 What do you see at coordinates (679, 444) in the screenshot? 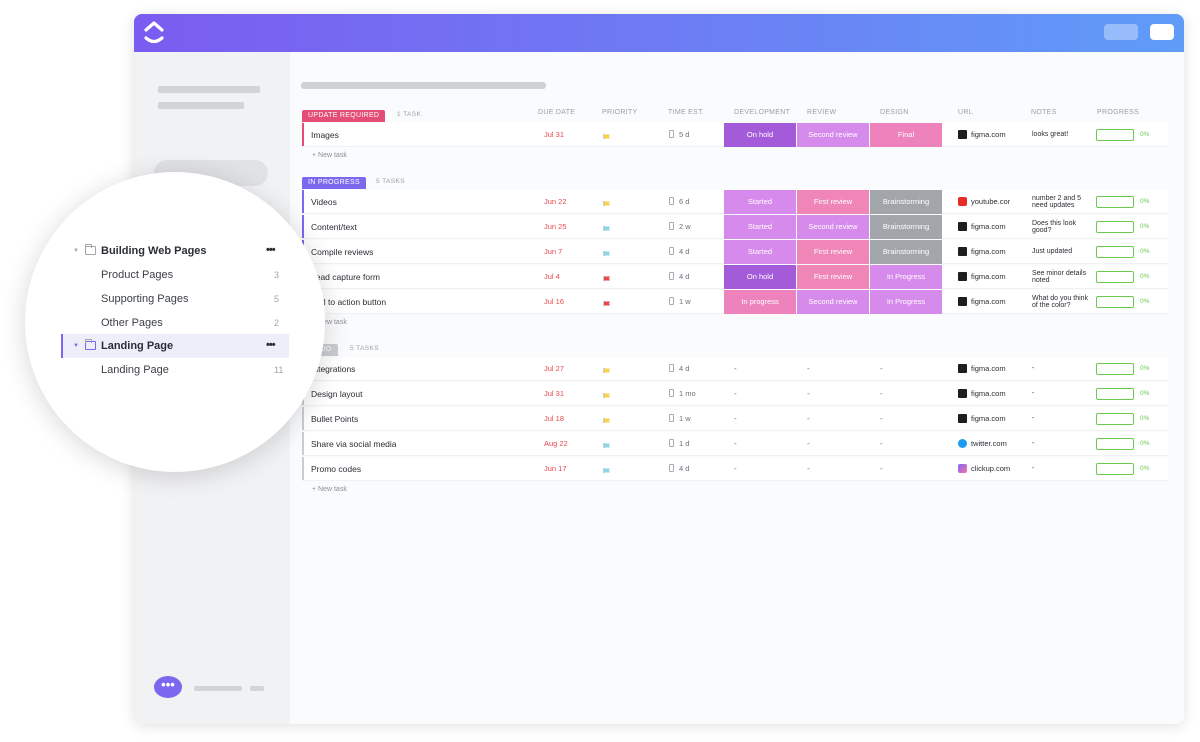
I see `time-estimate: 1 d` at bounding box center [679, 444].